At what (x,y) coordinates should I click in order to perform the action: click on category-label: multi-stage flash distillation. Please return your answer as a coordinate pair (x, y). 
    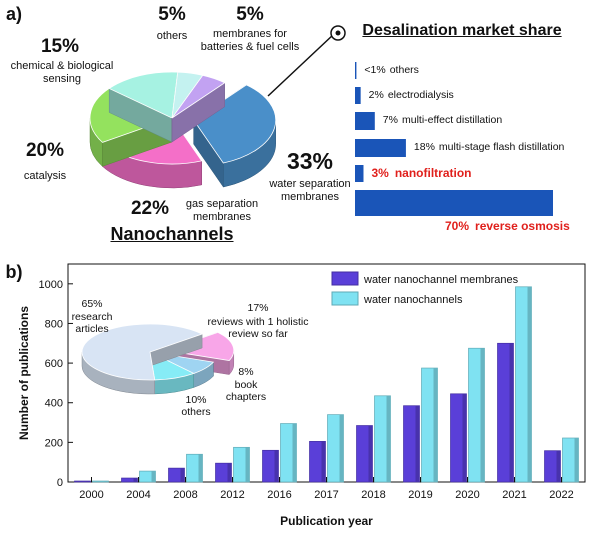
    Looking at the image, I should click on (501, 147).